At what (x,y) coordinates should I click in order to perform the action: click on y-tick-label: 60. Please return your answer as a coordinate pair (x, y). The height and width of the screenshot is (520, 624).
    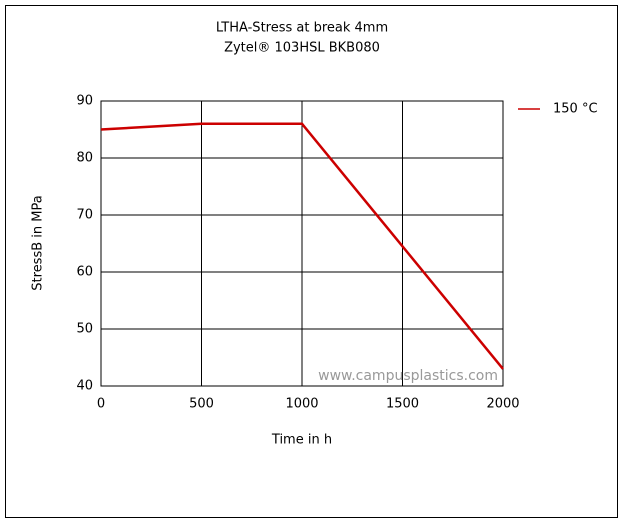
    Looking at the image, I should click on (84, 272).